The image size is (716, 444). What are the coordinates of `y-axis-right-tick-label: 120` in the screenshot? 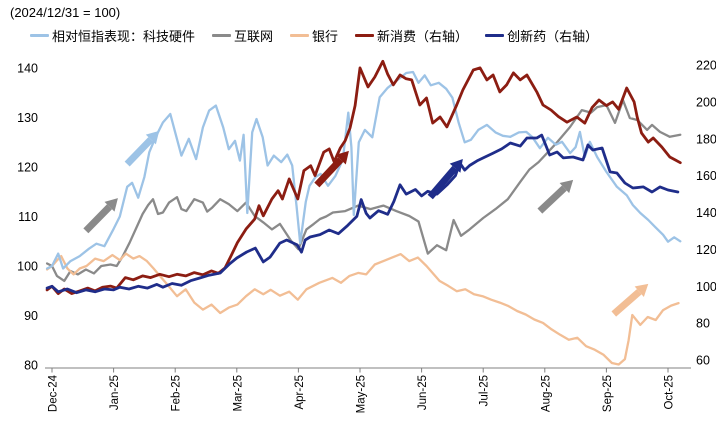 It's located at (706, 250).